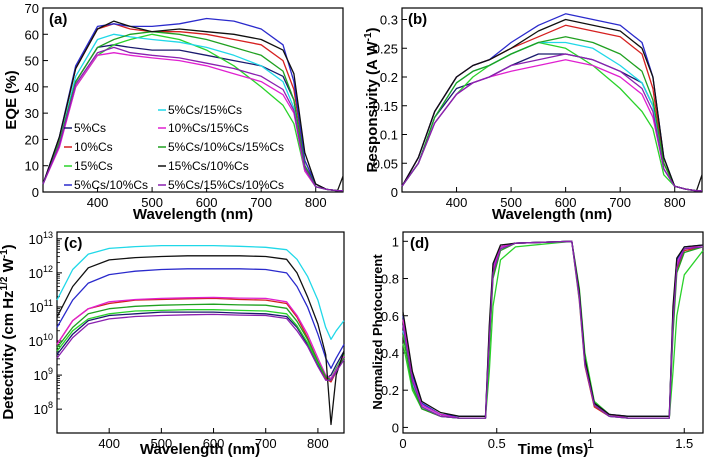  I want to click on legend-label: 10%Cs, so click(93, 147).